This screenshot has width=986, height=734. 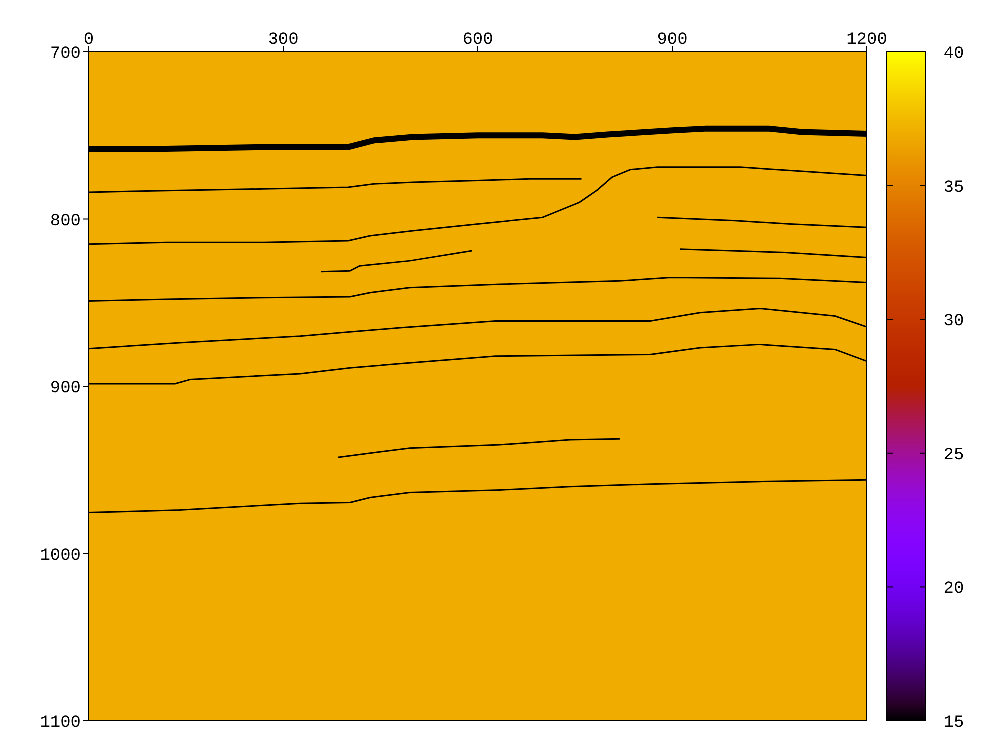 What do you see at coordinates (954, 188) in the screenshot?
I see `color-bar-label: 35` at bounding box center [954, 188].